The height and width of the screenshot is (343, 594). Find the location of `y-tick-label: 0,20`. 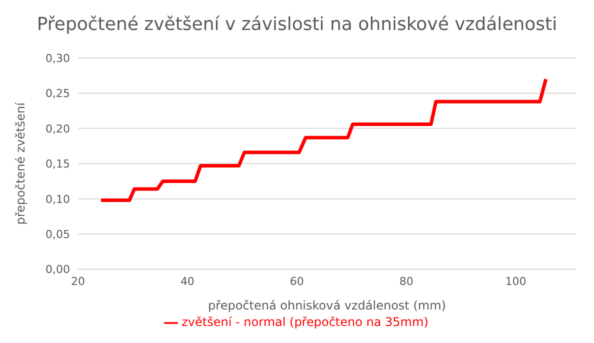

y-tick-label: 0,20 is located at coordinates (58, 129).